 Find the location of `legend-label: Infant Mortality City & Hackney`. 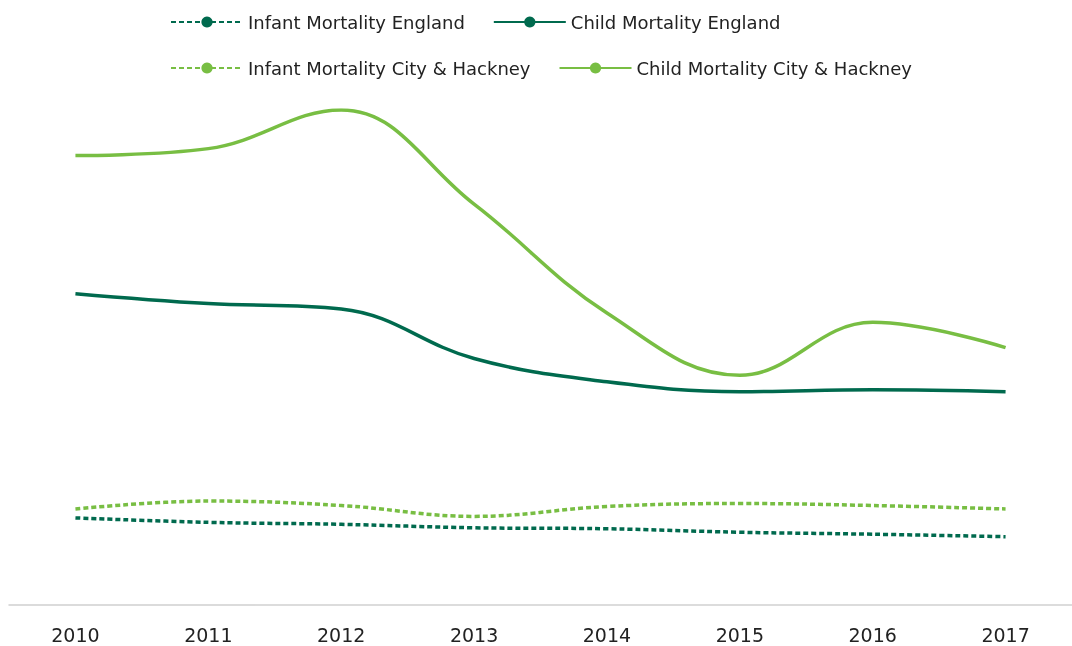

legend-label: Infant Mortality City & Hackney is located at coordinates (389, 68).